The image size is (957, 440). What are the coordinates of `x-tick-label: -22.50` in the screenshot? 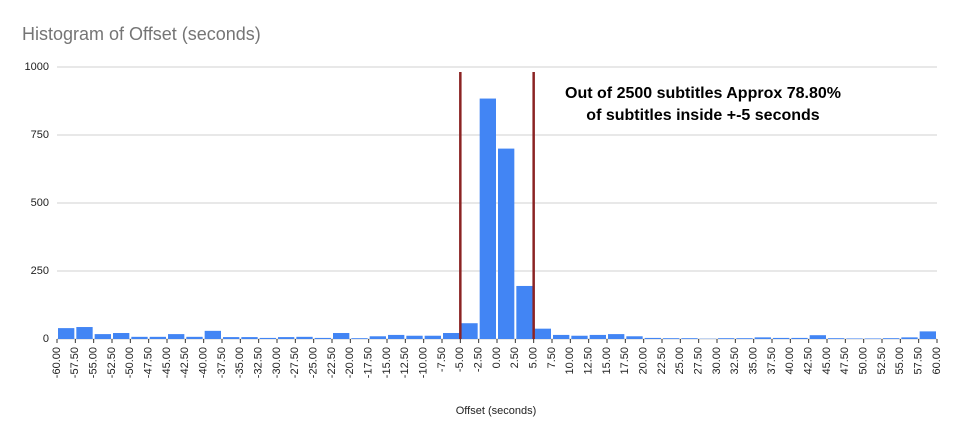 It's located at (332, 362).